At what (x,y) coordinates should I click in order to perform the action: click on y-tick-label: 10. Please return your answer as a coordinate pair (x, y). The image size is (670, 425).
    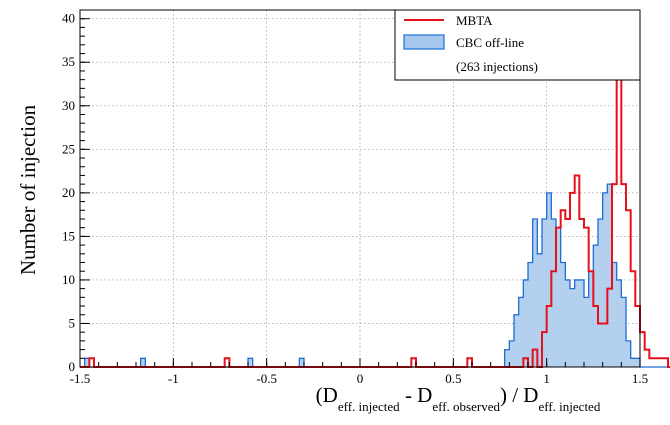
    Looking at the image, I should click on (68, 279).